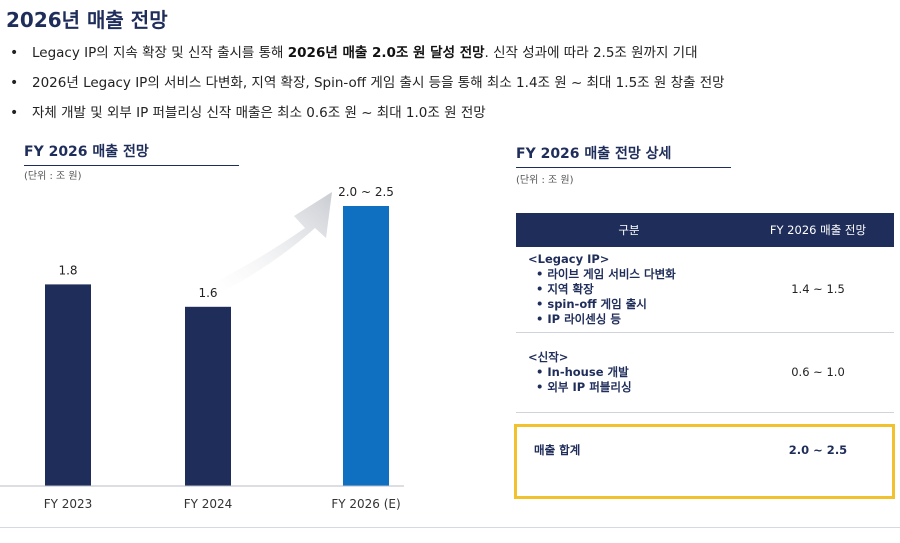 The height and width of the screenshot is (543, 900). What do you see at coordinates (606, 273) in the screenshot?
I see `legacy-ip-item: • 라이브 게임 서비스 다변화` at bounding box center [606, 273].